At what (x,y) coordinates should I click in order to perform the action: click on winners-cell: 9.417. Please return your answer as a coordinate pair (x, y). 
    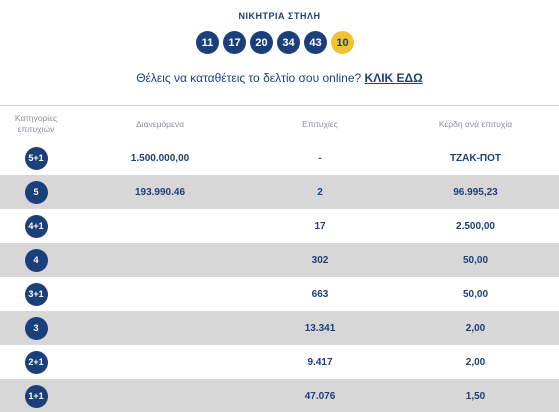
    Looking at the image, I should click on (320, 362).